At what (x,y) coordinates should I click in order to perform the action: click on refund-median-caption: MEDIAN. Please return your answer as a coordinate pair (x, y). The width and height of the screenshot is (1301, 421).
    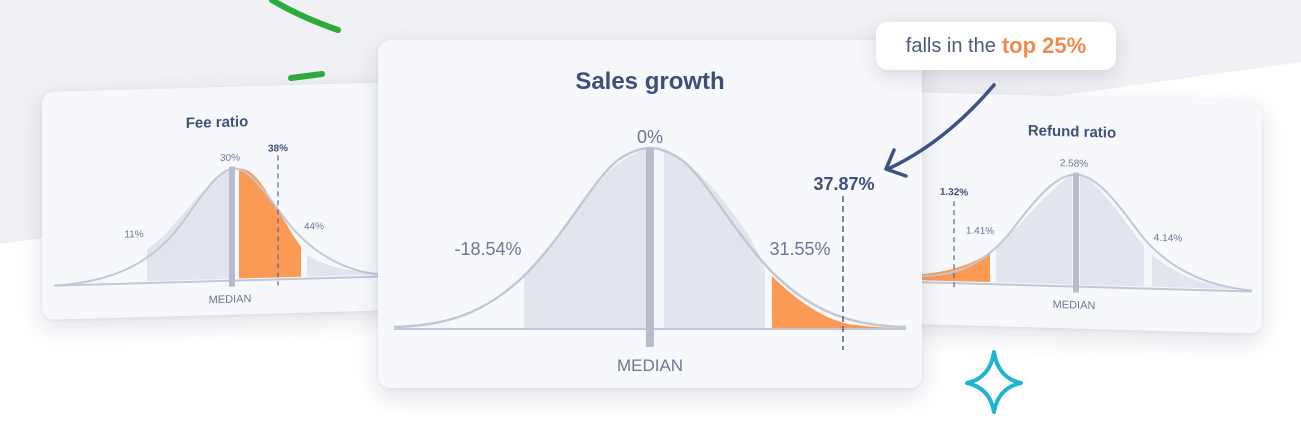
    Looking at the image, I should click on (1074, 305).